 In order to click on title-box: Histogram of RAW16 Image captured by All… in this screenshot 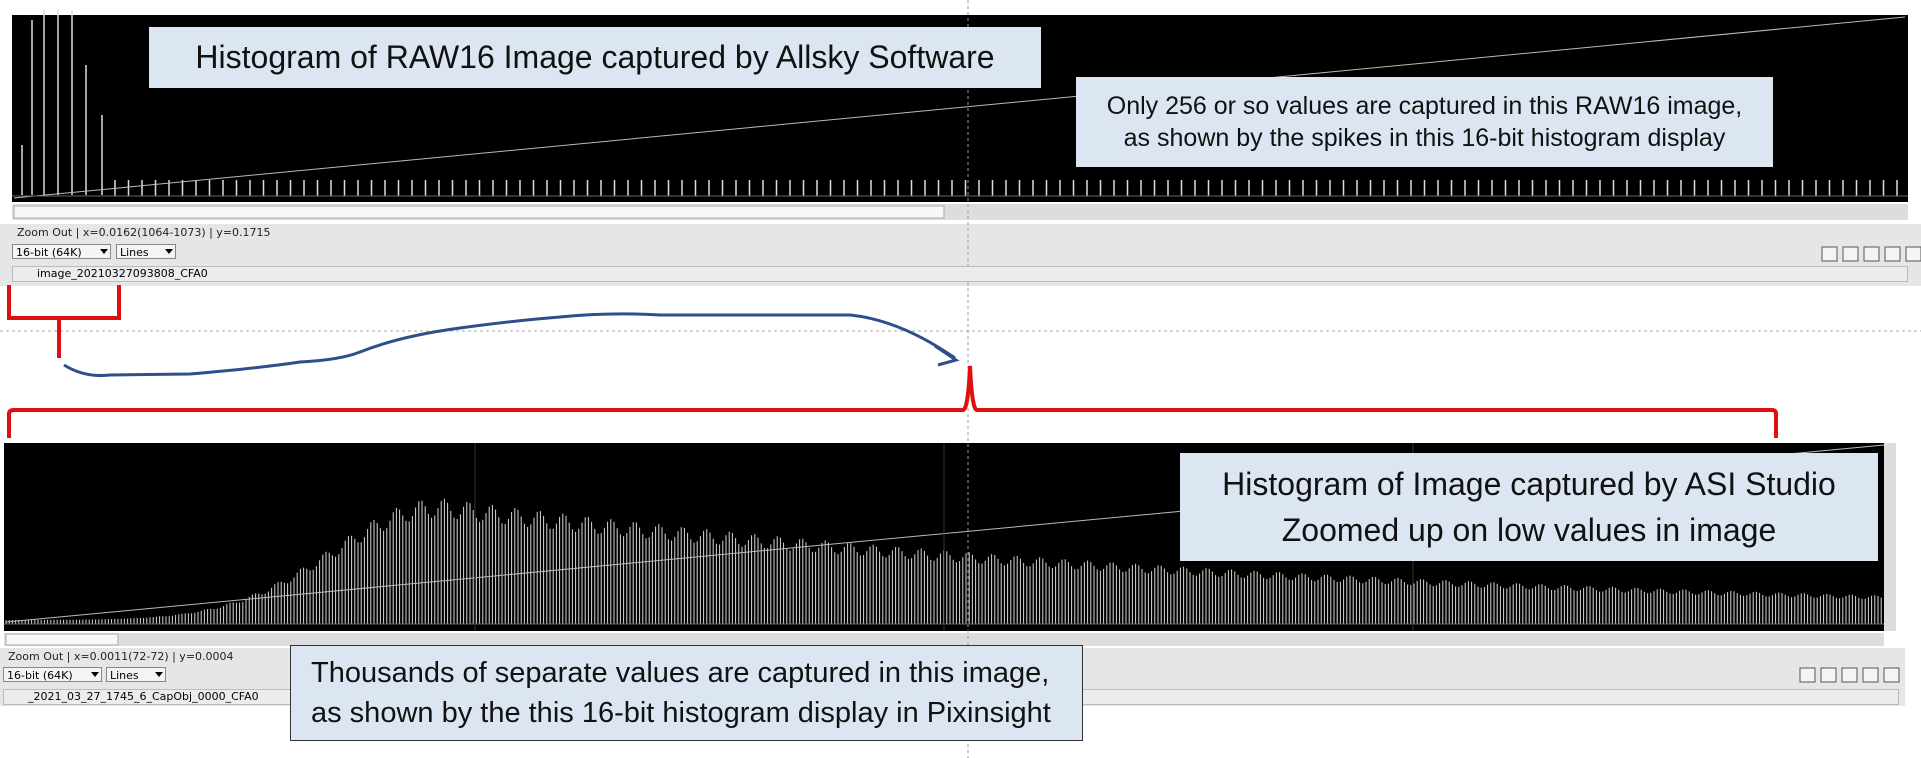, I will do `click(595, 57)`.